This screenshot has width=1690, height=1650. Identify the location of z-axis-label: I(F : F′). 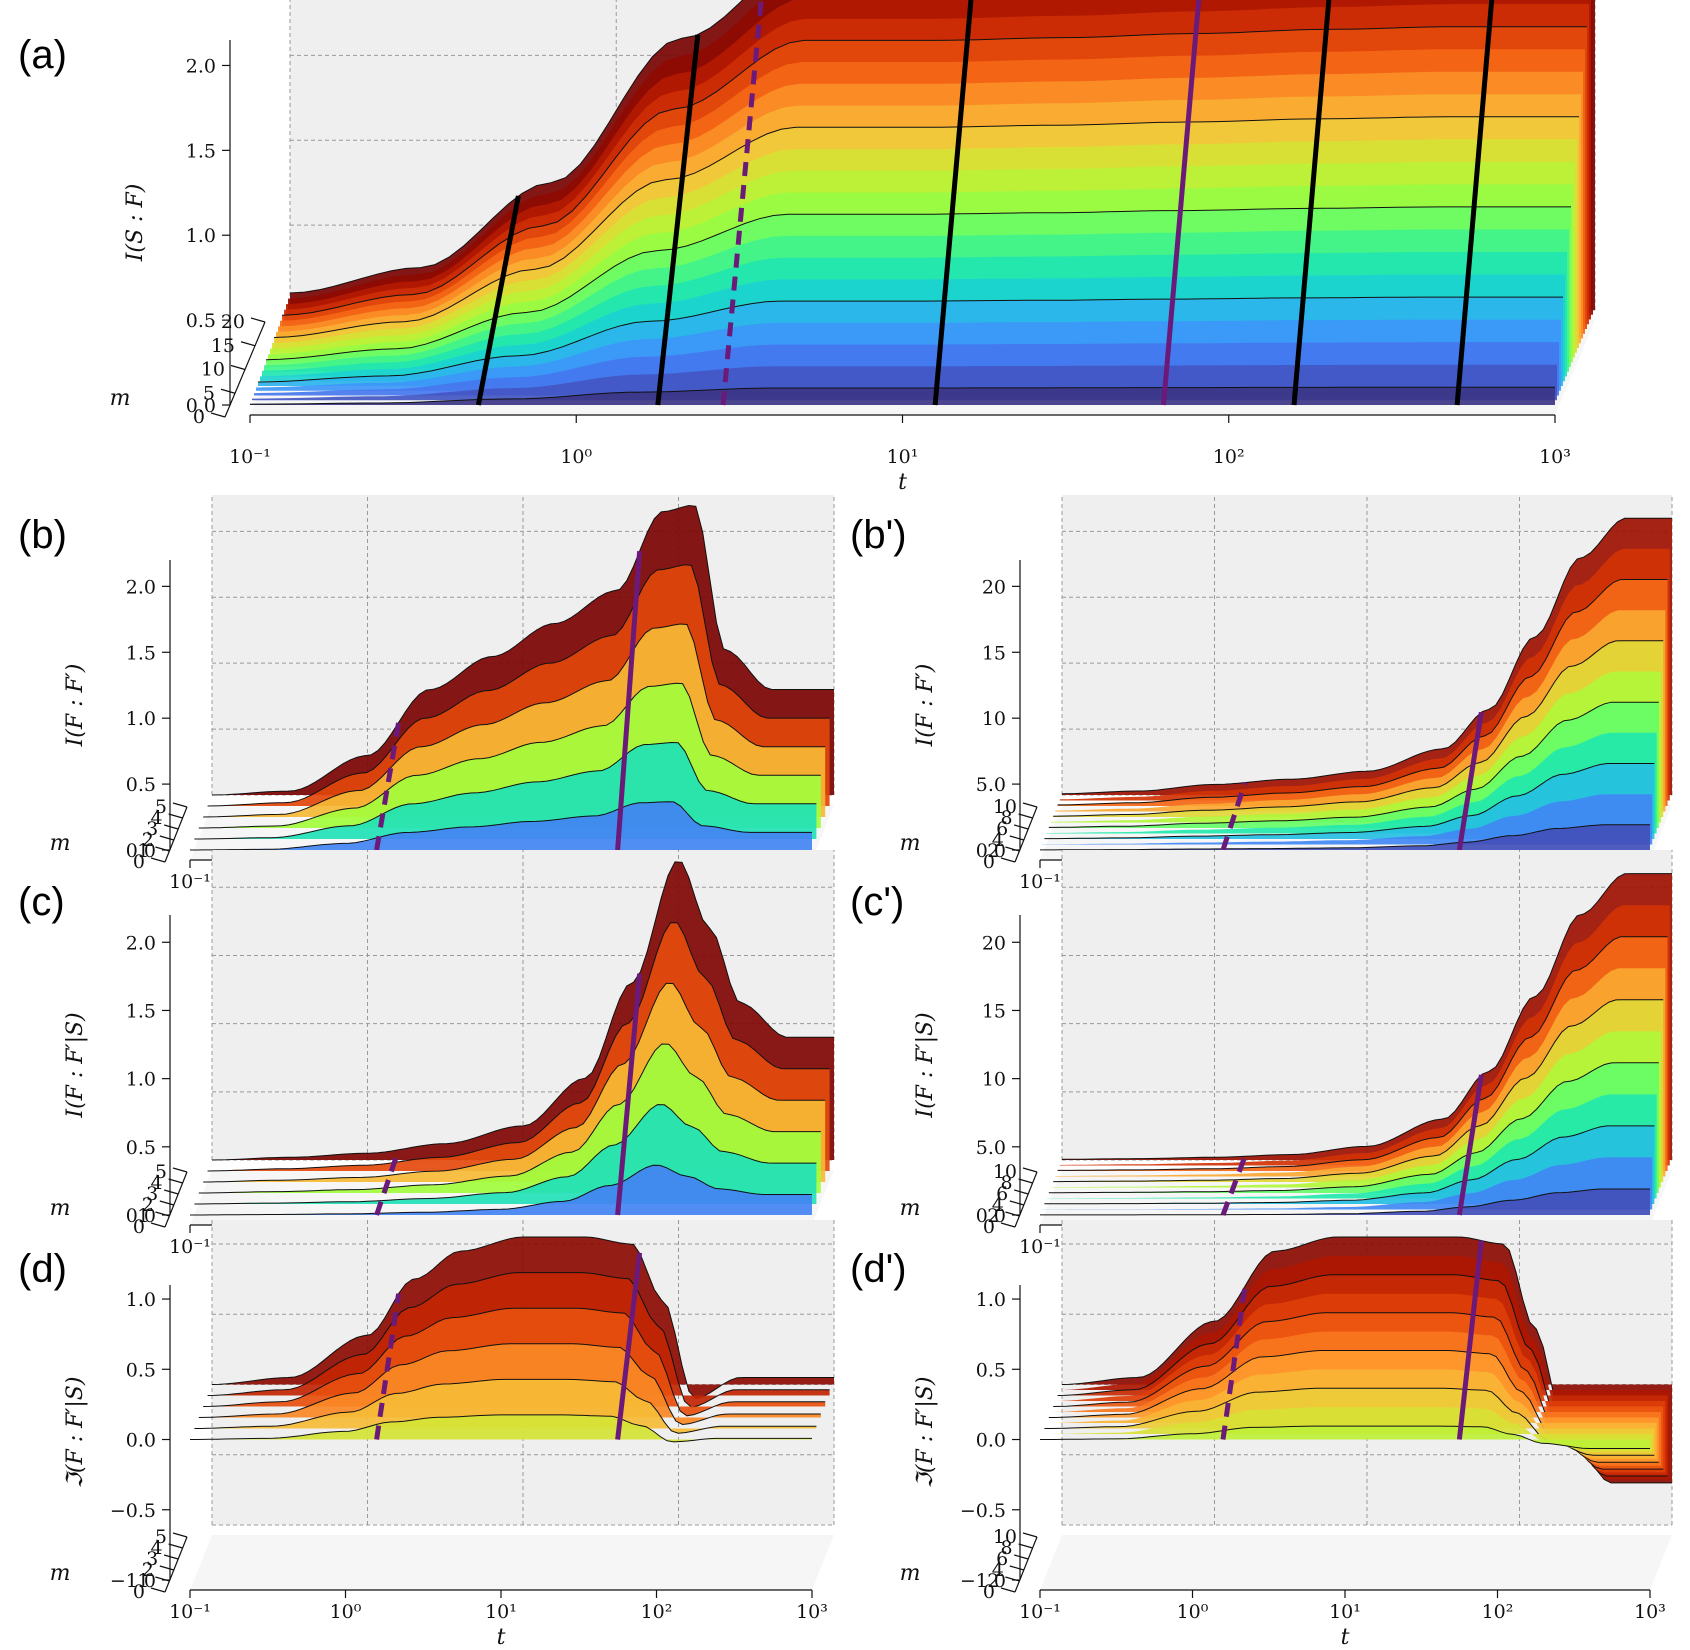
(925, 706).